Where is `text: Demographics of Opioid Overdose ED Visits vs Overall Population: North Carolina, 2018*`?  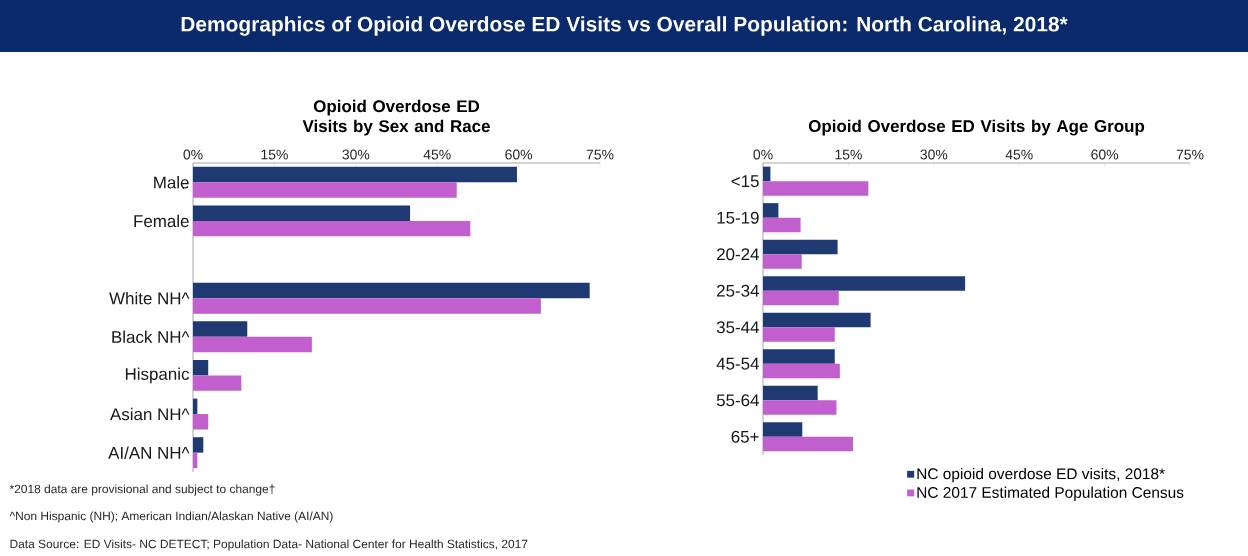
text: Demographics of Opioid Overdose ED Visits vs Overall Population: North Carolina, 2018* is located at coordinates (624, 26).